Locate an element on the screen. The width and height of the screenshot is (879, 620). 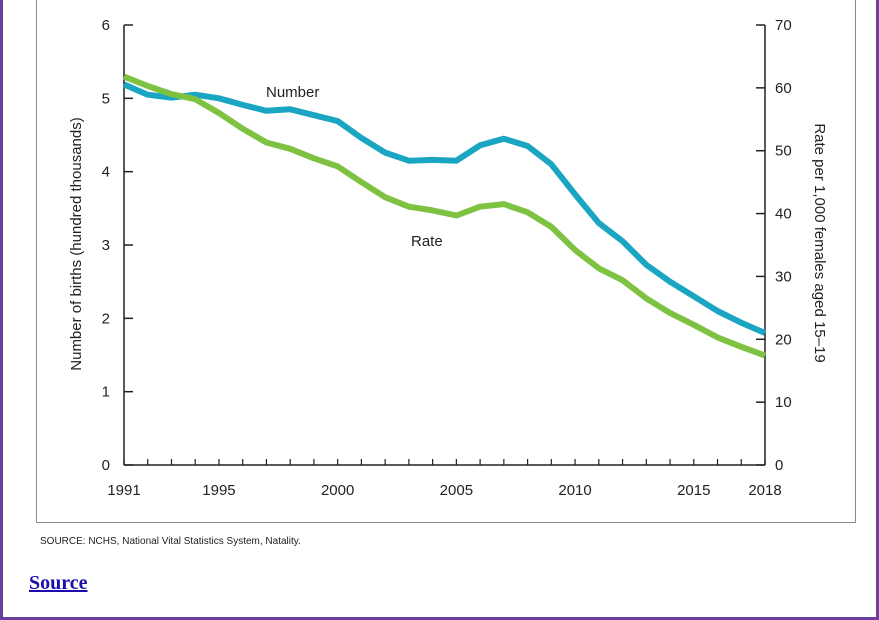
series-label-number: Number is located at coordinates (292, 92).